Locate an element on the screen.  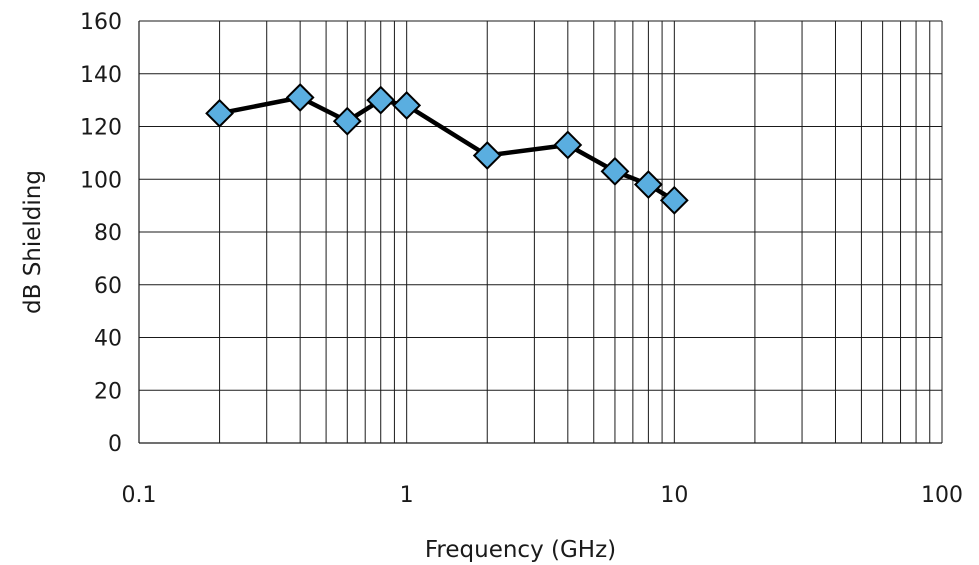
y-tick-label: 20 is located at coordinates (108, 391).